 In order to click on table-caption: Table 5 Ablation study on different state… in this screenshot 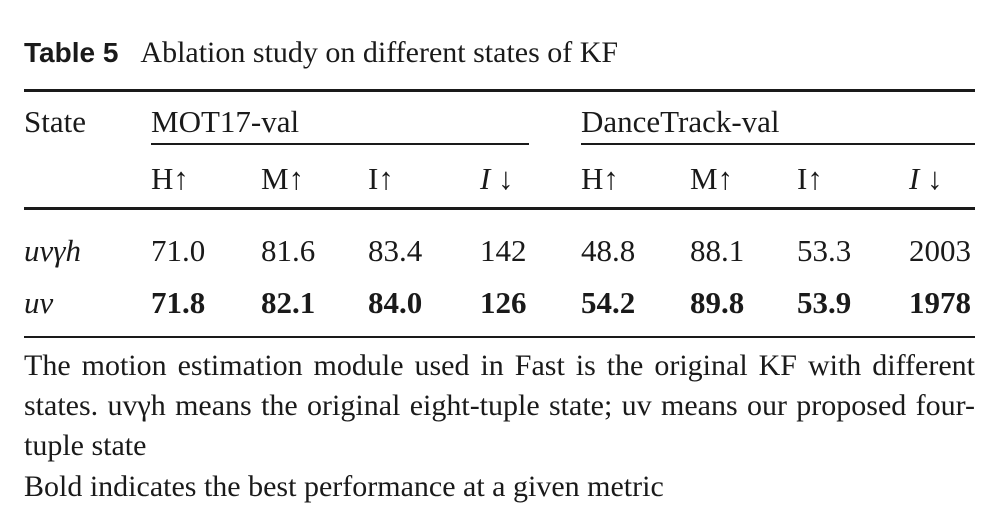, I will do `click(321, 53)`.